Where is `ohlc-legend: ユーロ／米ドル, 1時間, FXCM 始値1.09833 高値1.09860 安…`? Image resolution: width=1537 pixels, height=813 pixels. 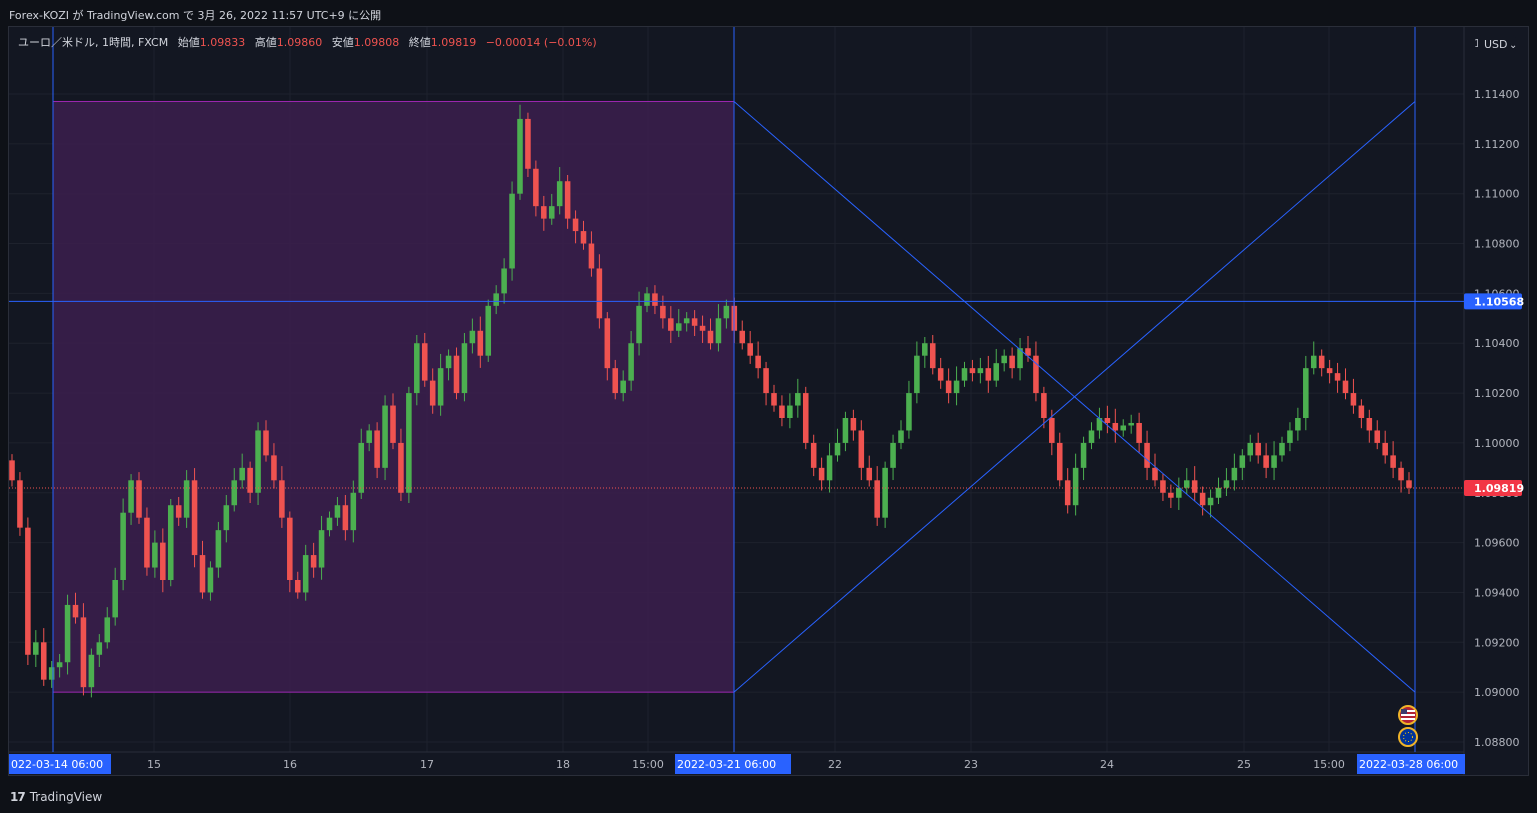 ohlc-legend: ユーロ／米ドル, 1時間, FXCM 始値1.09833 高値1.09860 安… is located at coordinates (307, 42).